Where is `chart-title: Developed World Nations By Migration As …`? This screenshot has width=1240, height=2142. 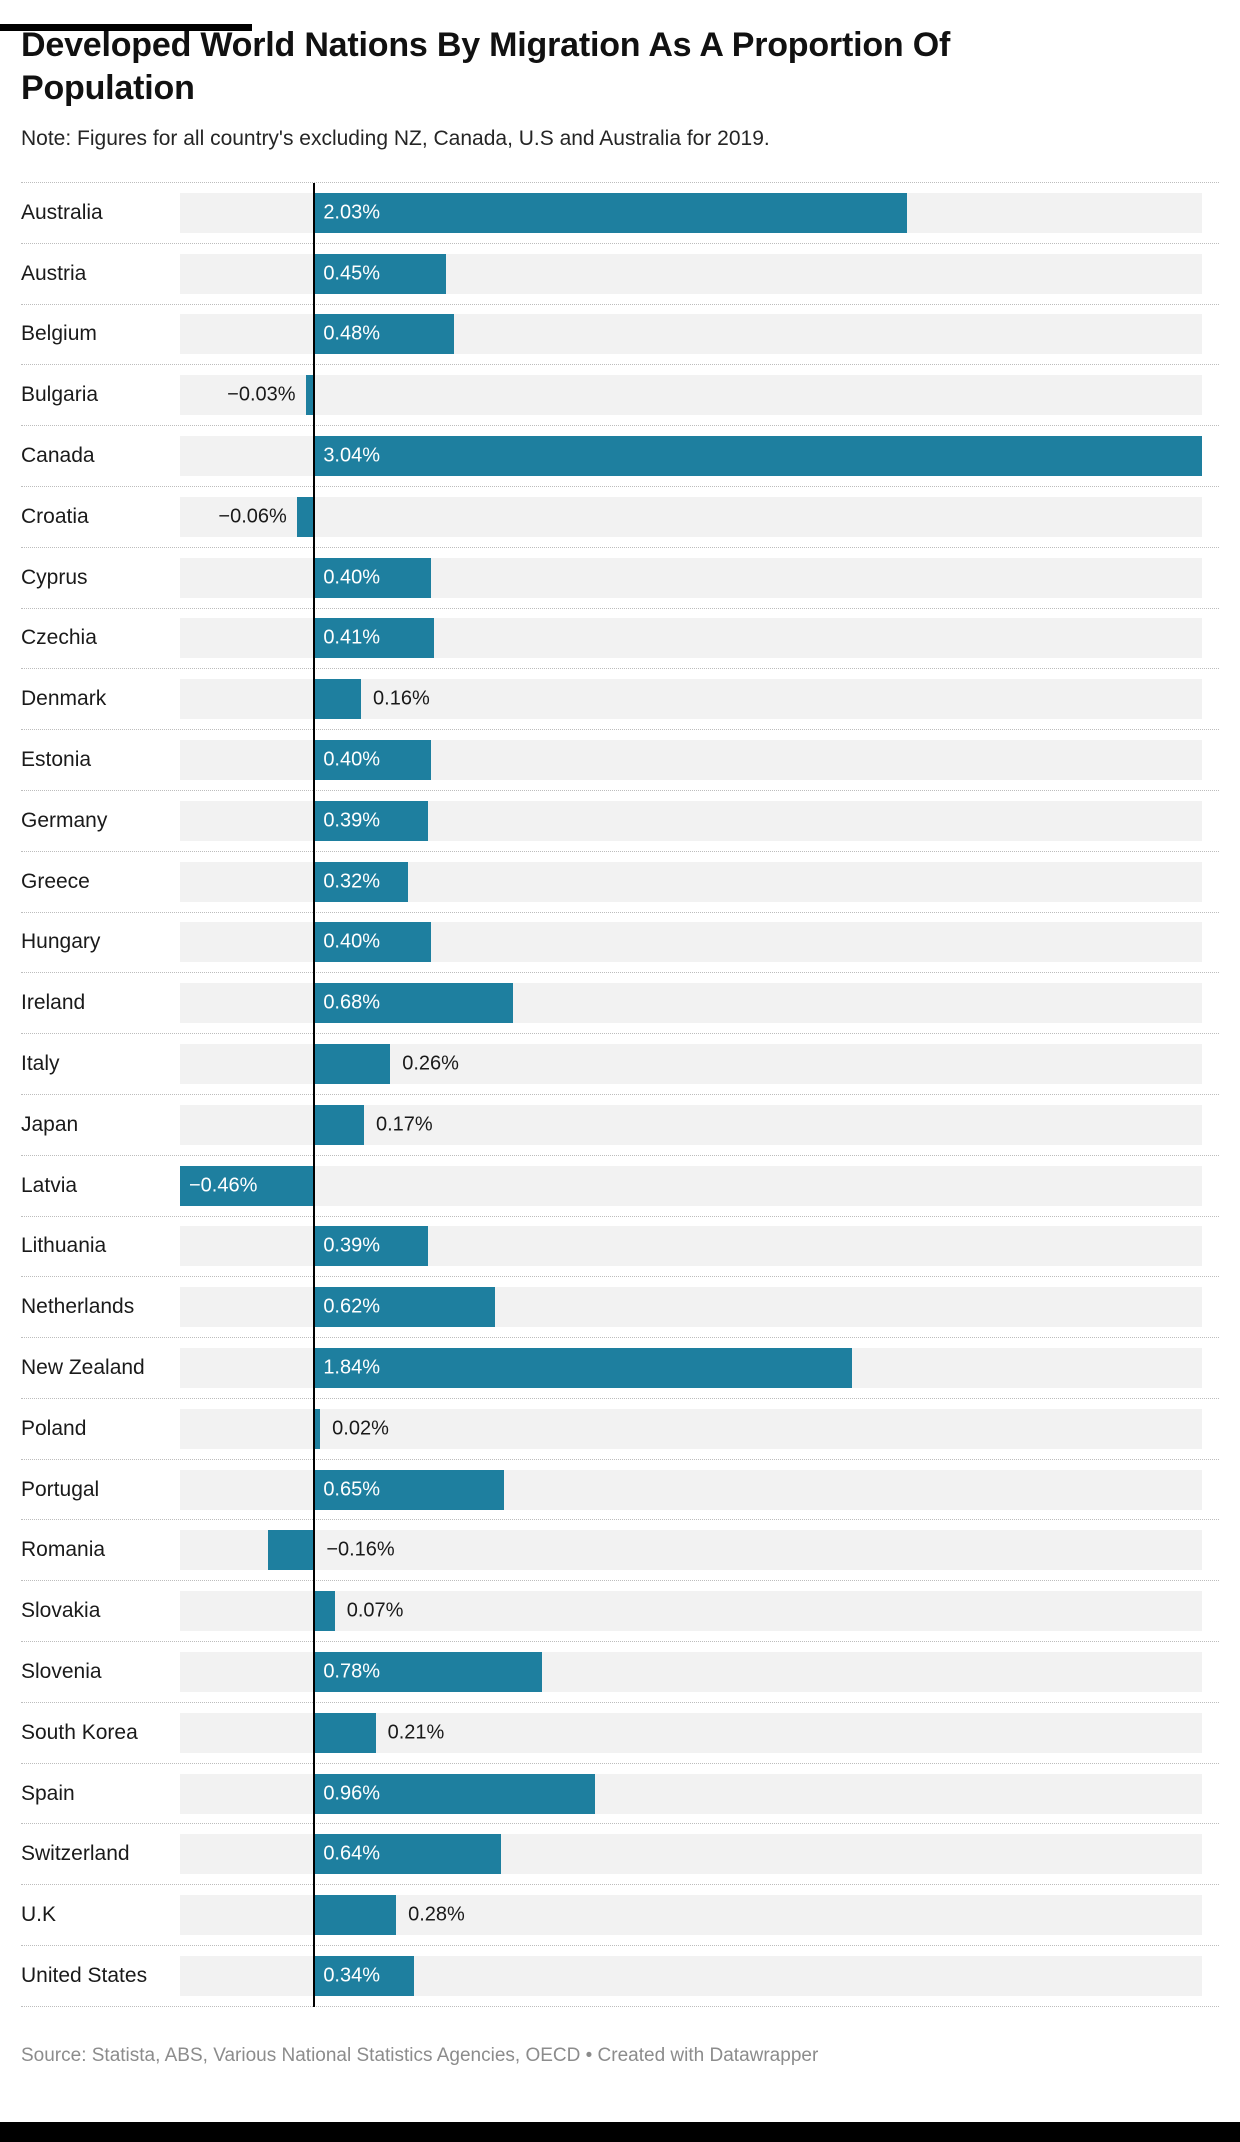 chart-title: Developed World Nations By Migration As … is located at coordinates (486, 66).